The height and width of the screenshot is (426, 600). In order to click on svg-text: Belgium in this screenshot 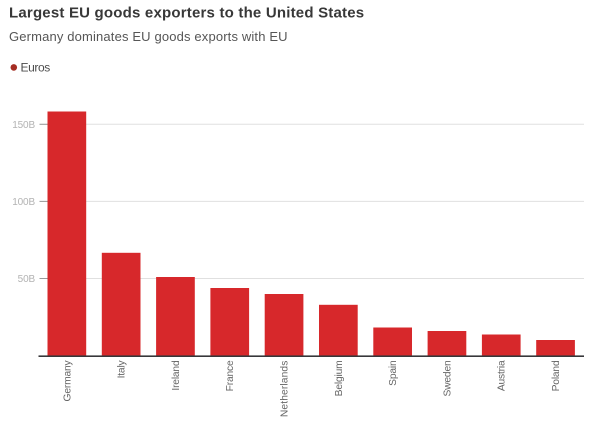, I will do `click(339, 379)`.